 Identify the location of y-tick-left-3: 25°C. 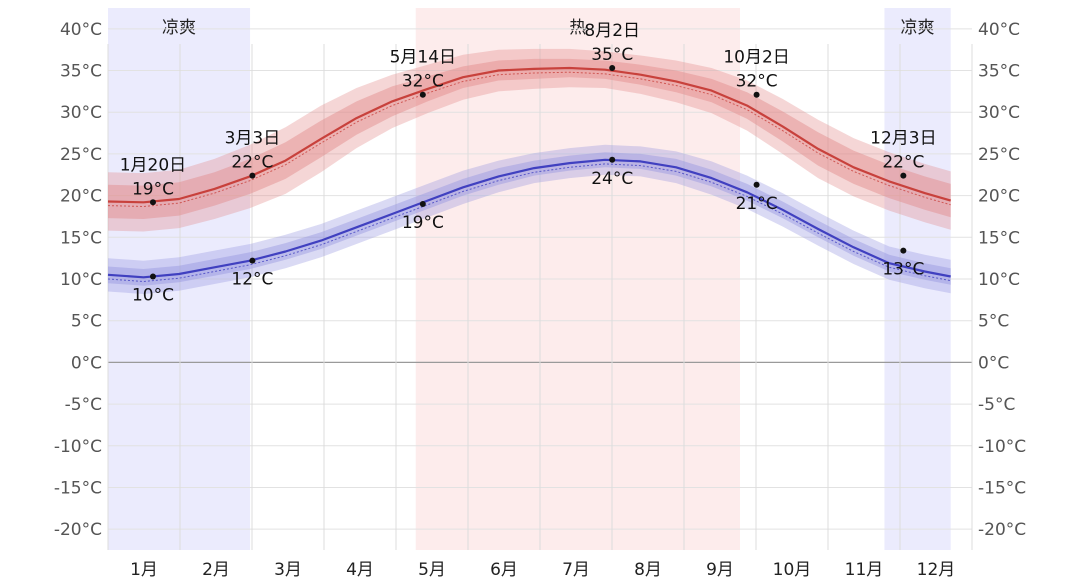
(81, 155).